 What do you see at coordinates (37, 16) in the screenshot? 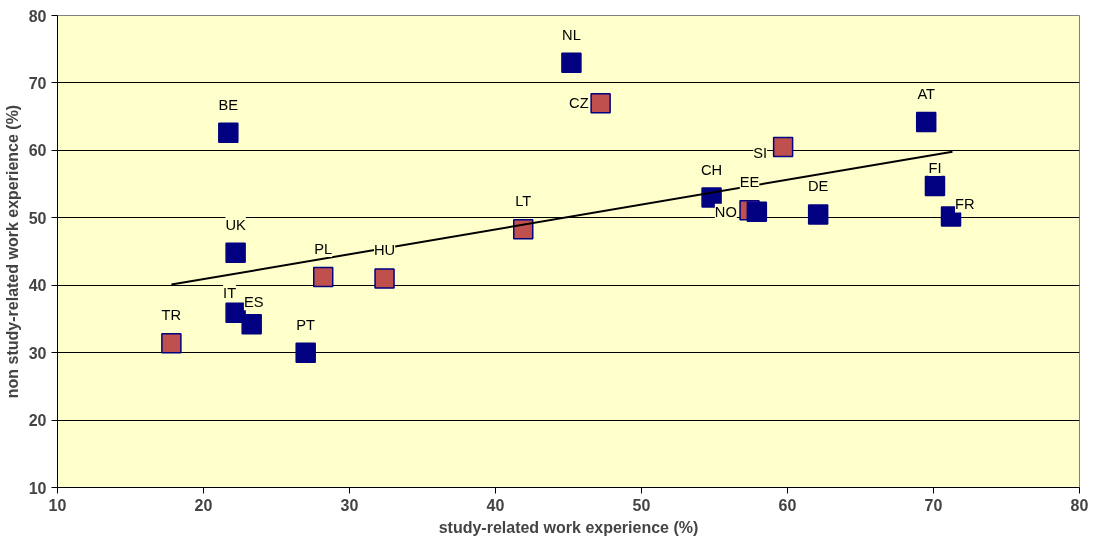
I see `y-tick-label: 80` at bounding box center [37, 16].